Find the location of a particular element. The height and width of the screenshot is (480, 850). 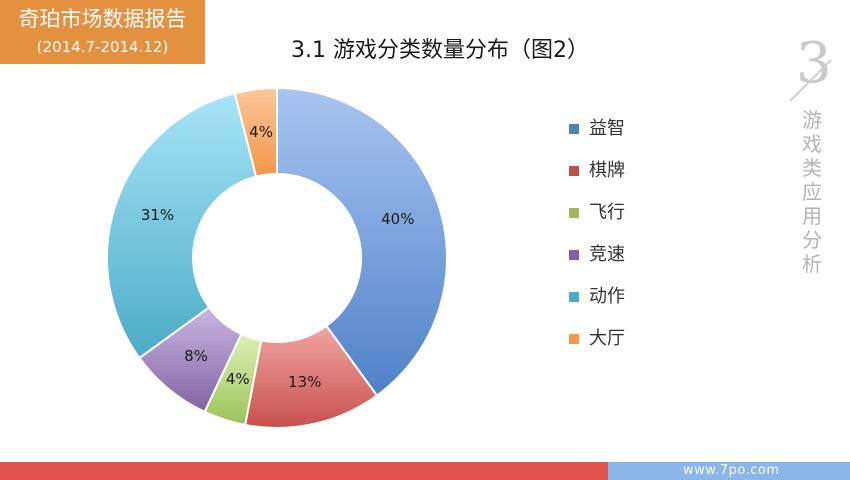

legend-label: 益智 is located at coordinates (607, 128).